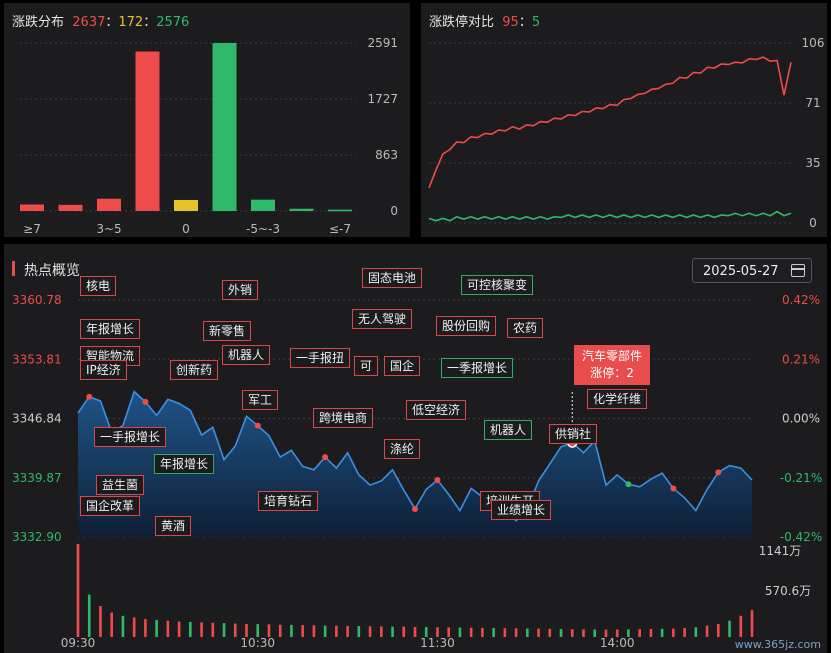  Describe the element at coordinates (573, 434) in the screenshot. I see `hotspot-tag: 供销社` at that location.